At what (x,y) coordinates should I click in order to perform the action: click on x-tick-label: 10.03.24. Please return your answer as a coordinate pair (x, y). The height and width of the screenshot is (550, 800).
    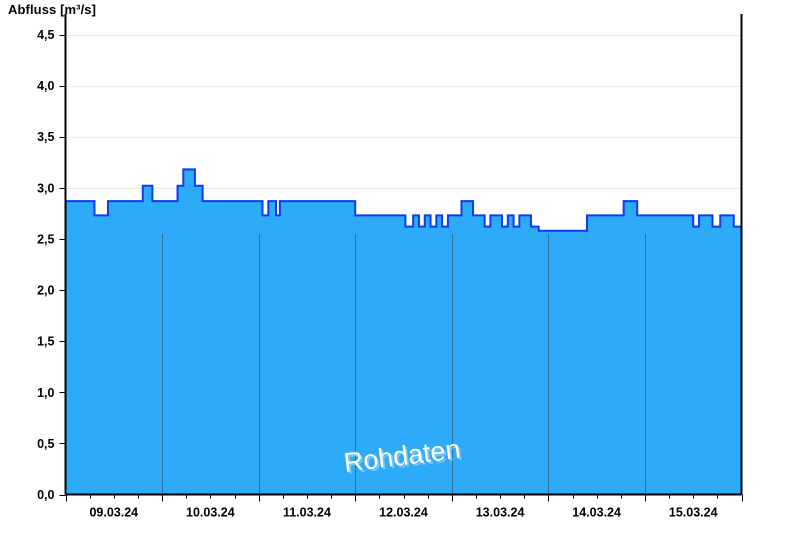
    Looking at the image, I should click on (210, 513).